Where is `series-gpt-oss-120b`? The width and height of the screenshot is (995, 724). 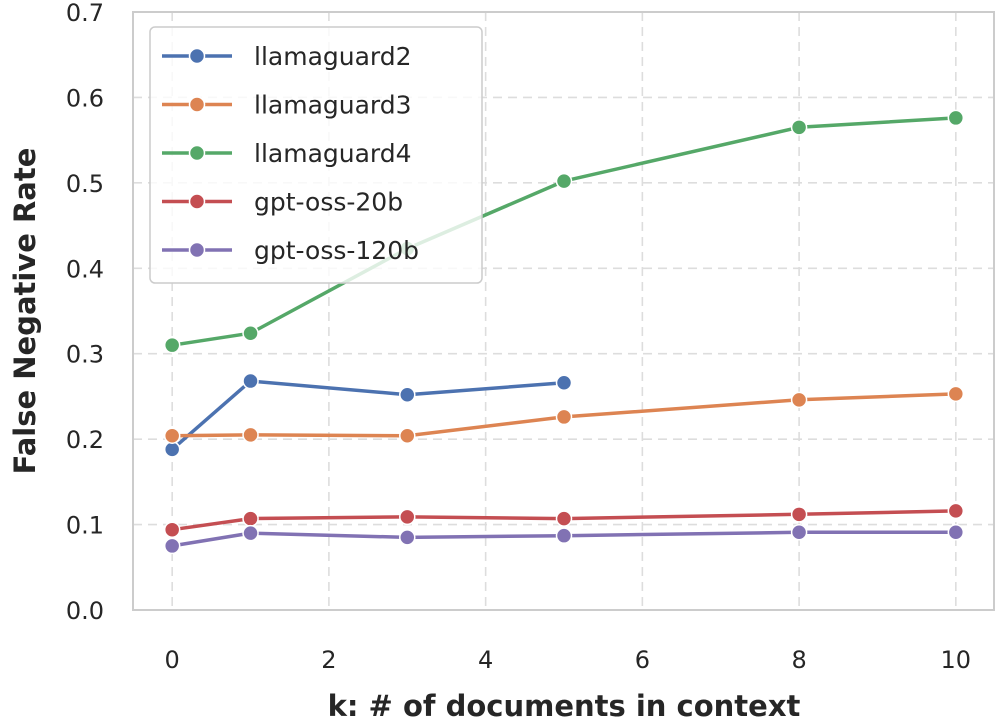 series-gpt-oss-120b is located at coordinates (564, 539).